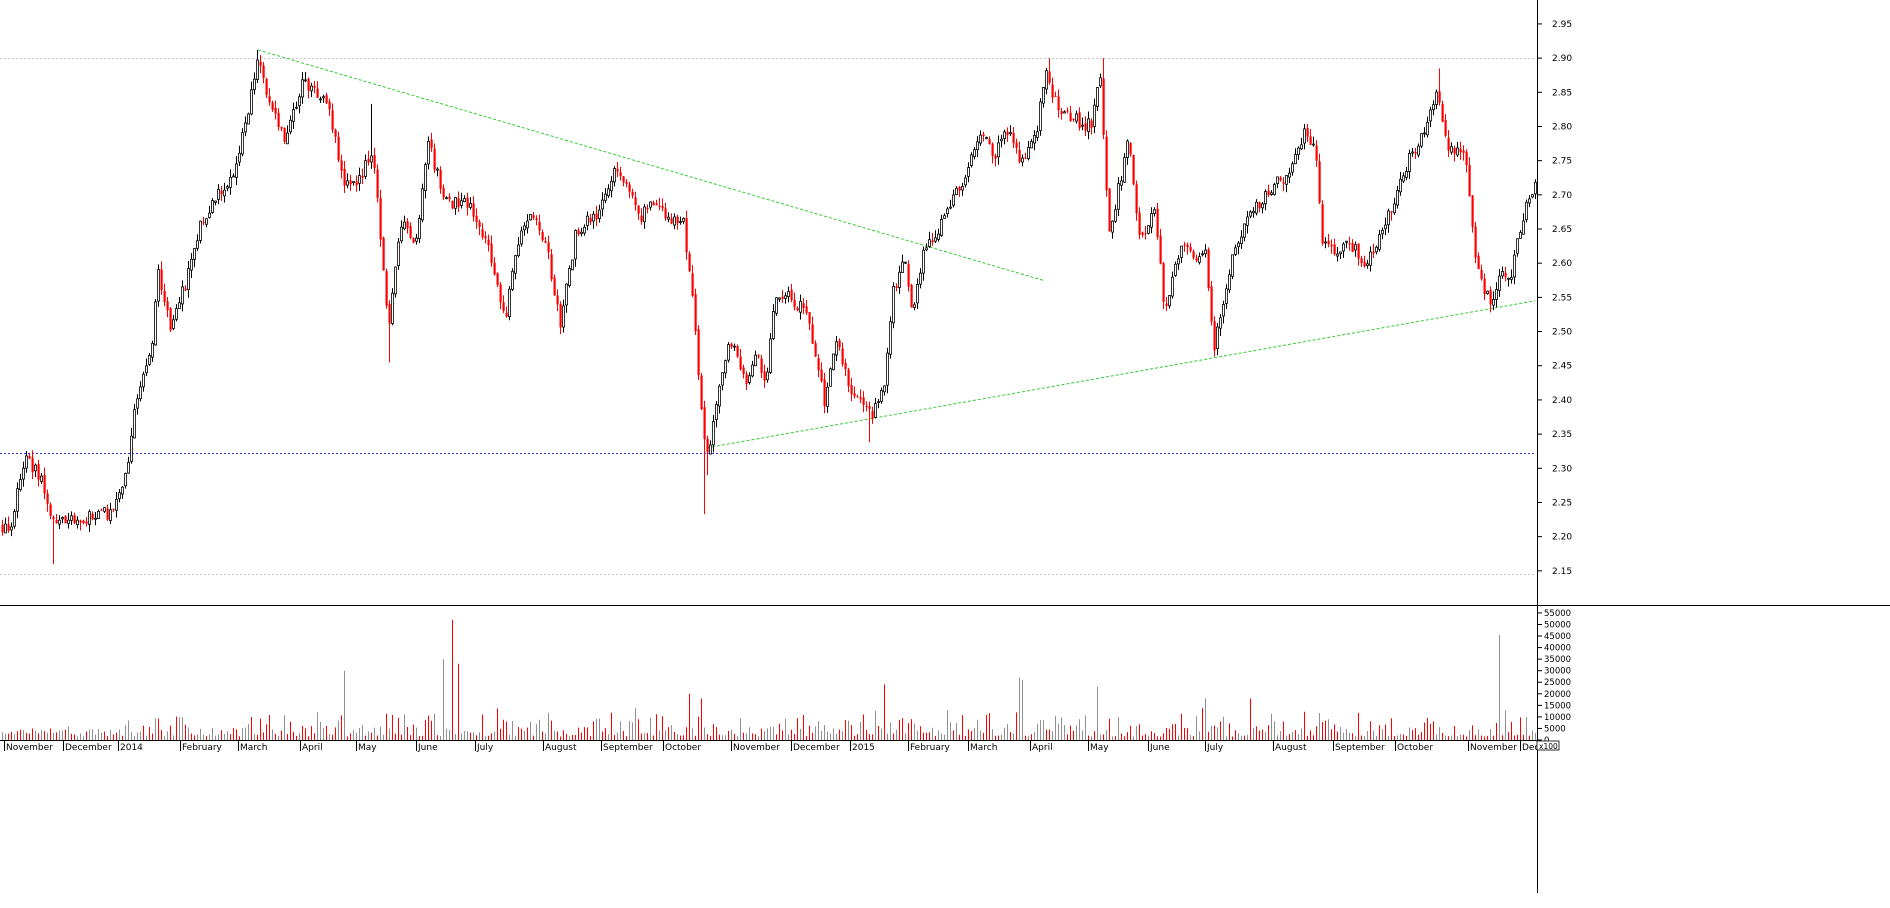  I want to click on date-label: April, so click(312, 748).